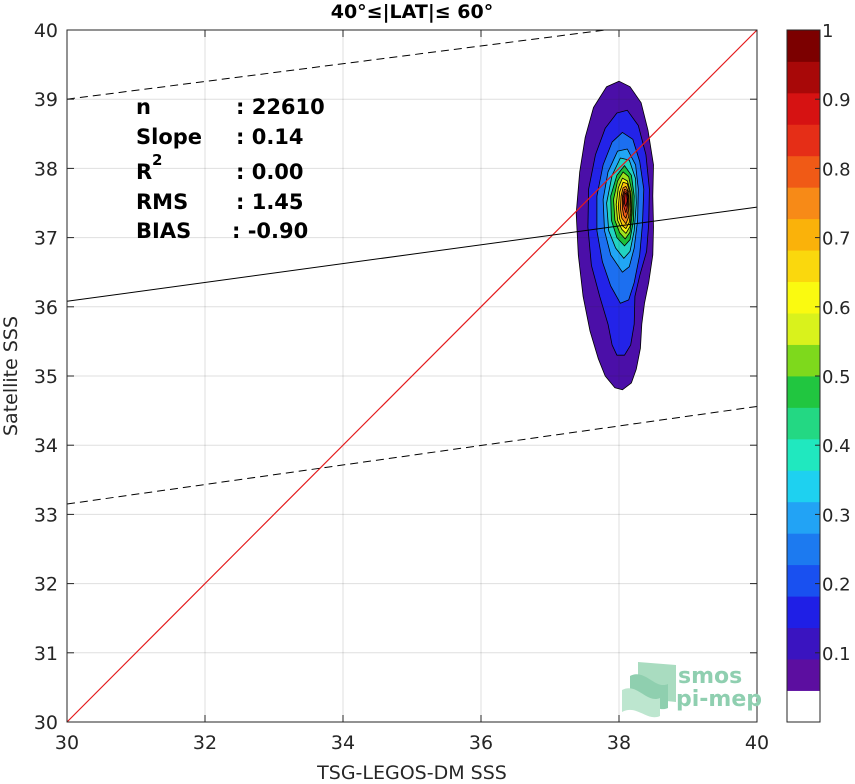 The image size is (855, 784). What do you see at coordinates (280, 107) in the screenshot?
I see `stat-n-value: : 22610` at bounding box center [280, 107].